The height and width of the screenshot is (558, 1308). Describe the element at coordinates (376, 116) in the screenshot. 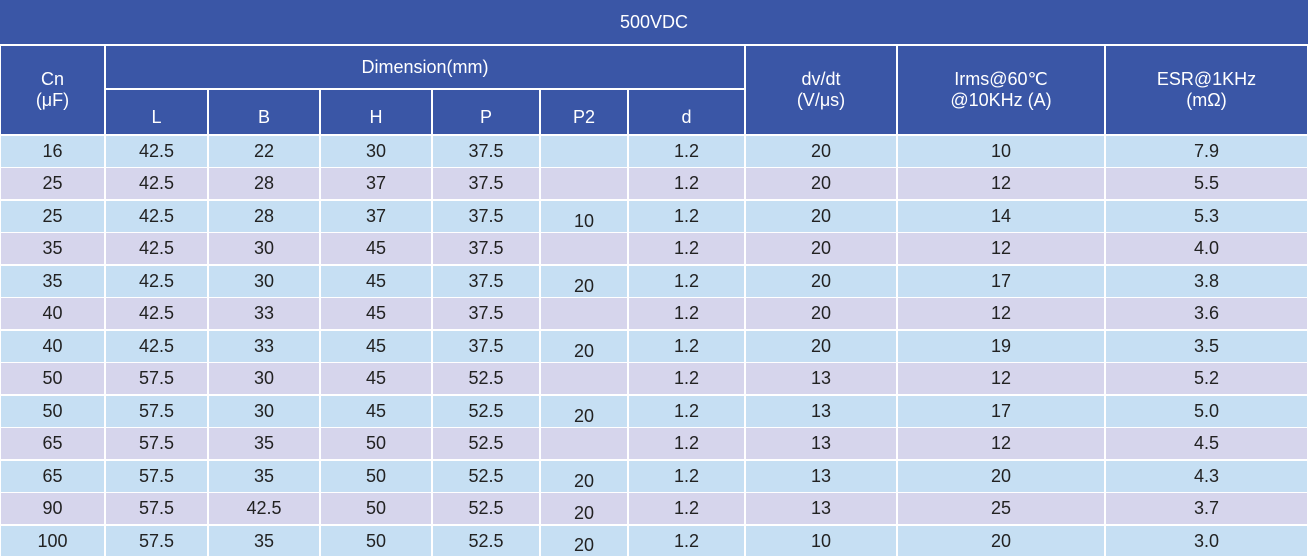

I see `cell-text: H` at that location.